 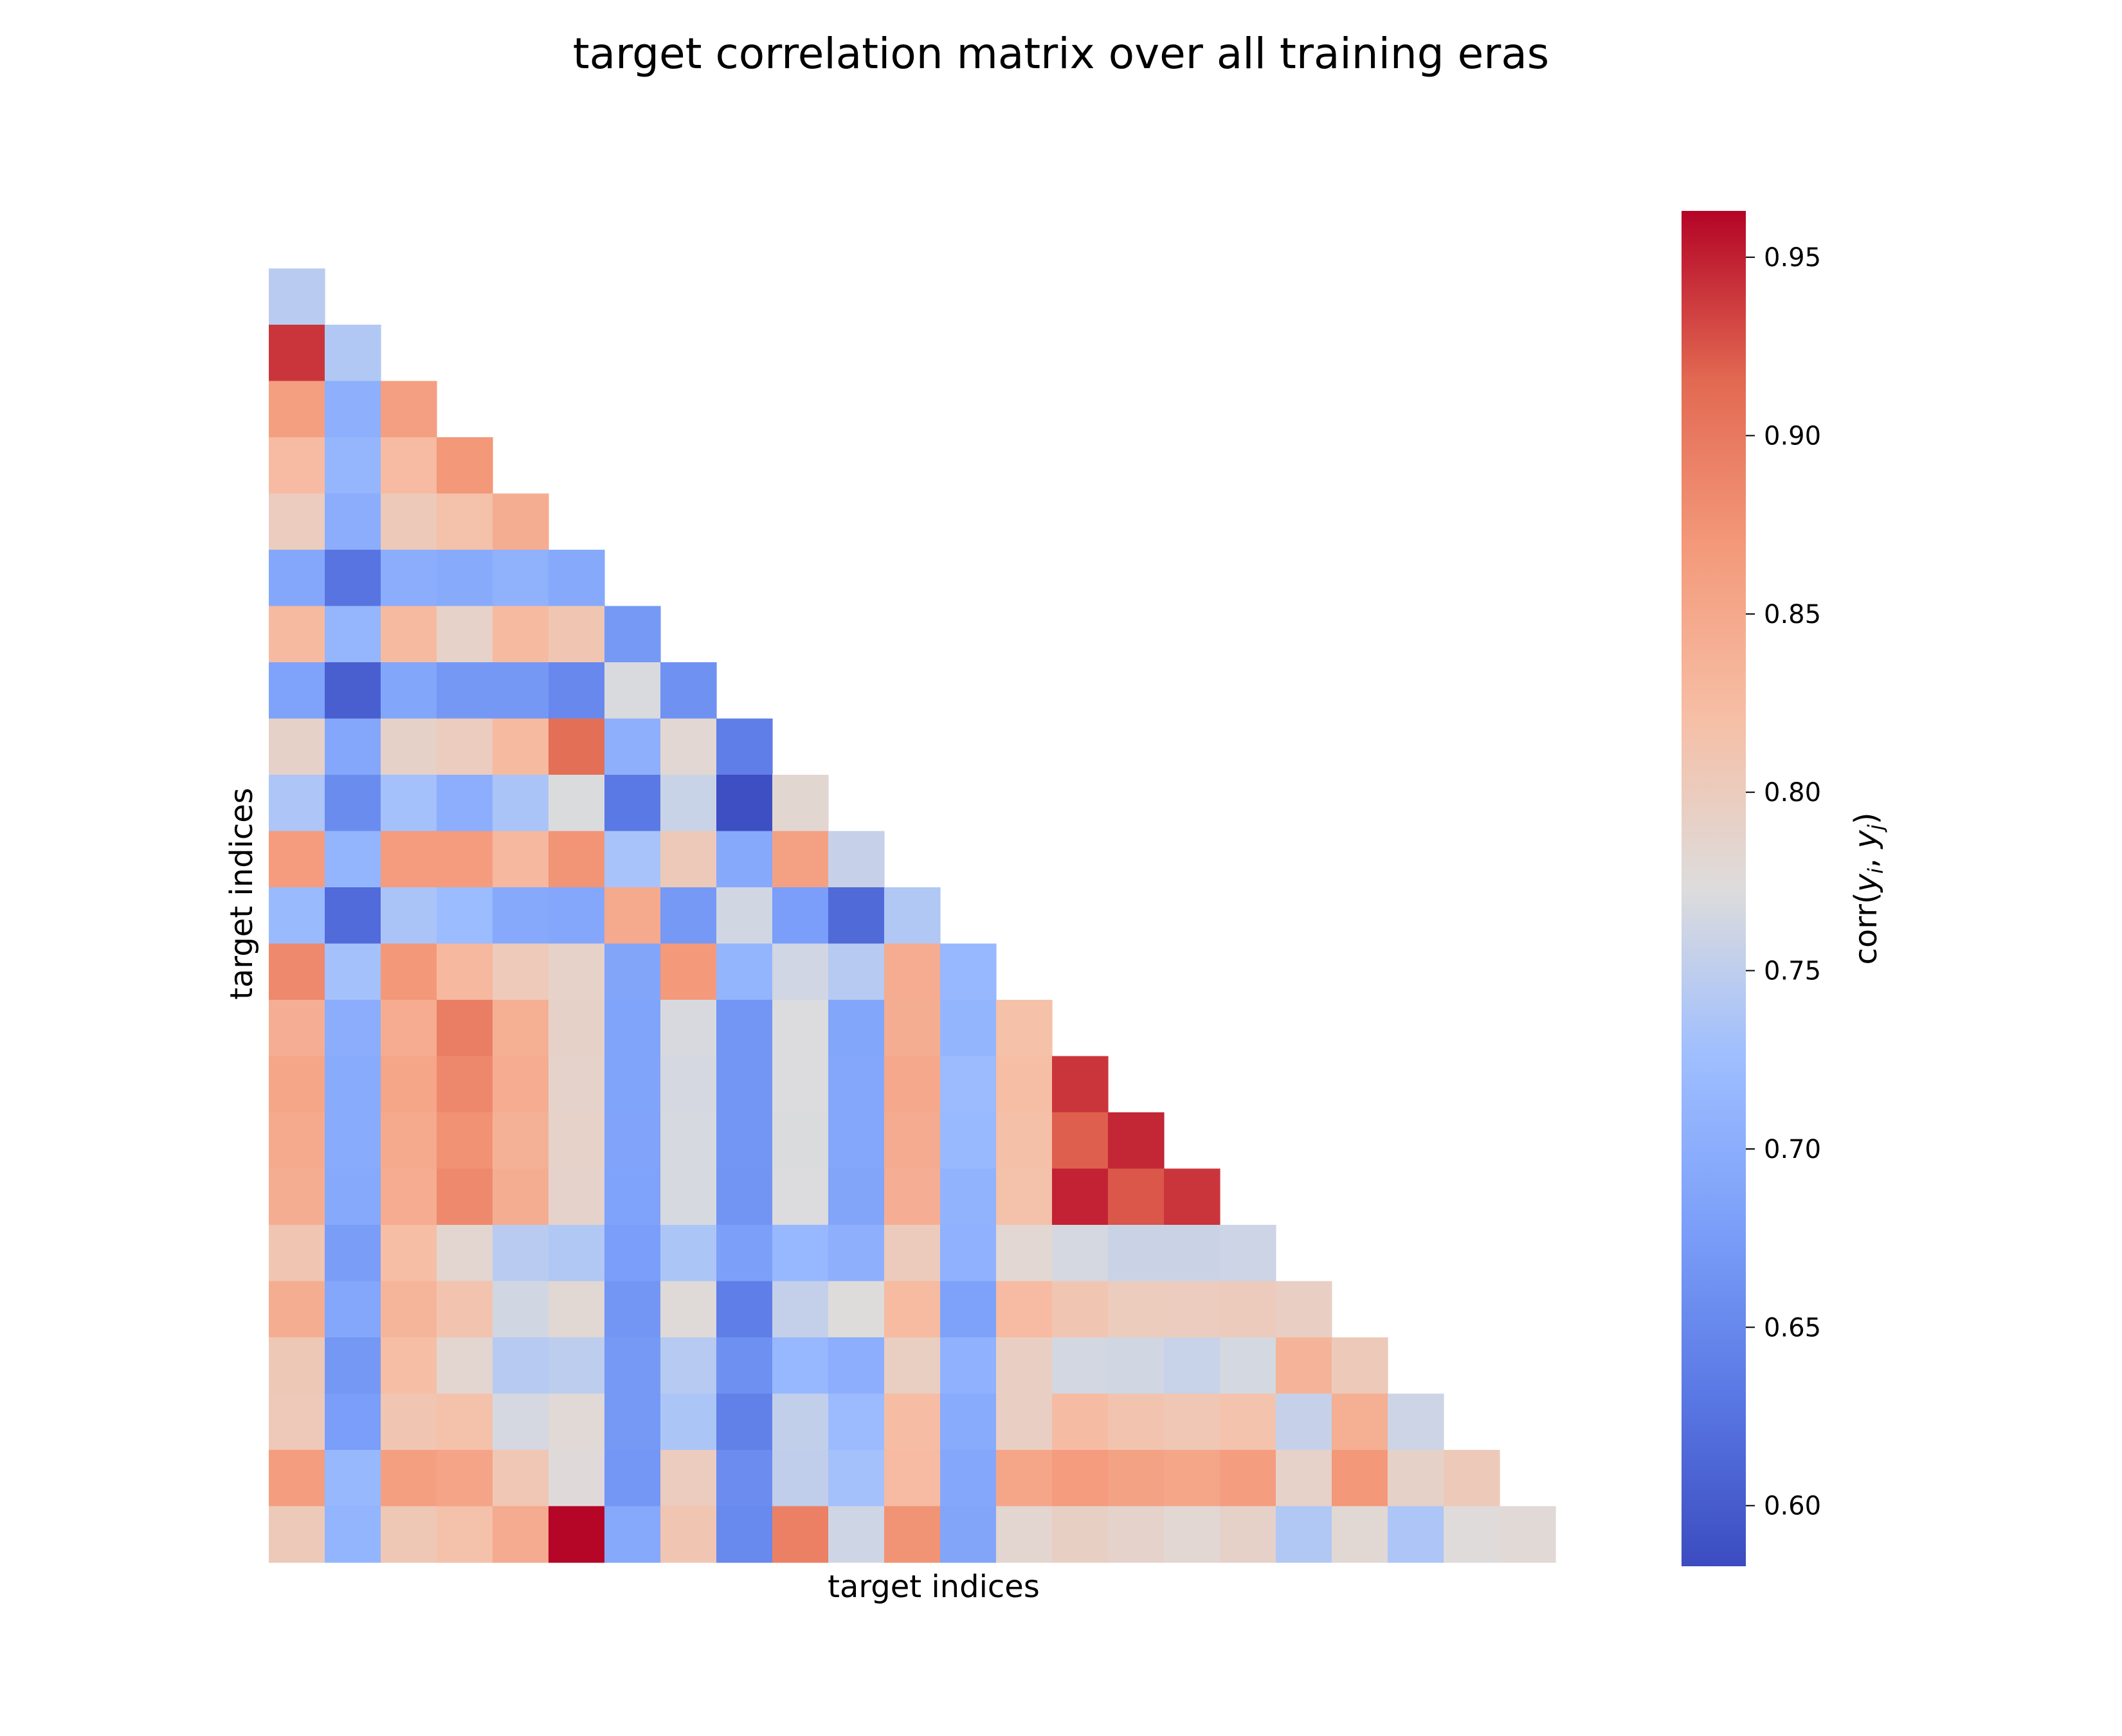 I want to click on heatmap-cell-r5-c3, so click(x=465, y=521).